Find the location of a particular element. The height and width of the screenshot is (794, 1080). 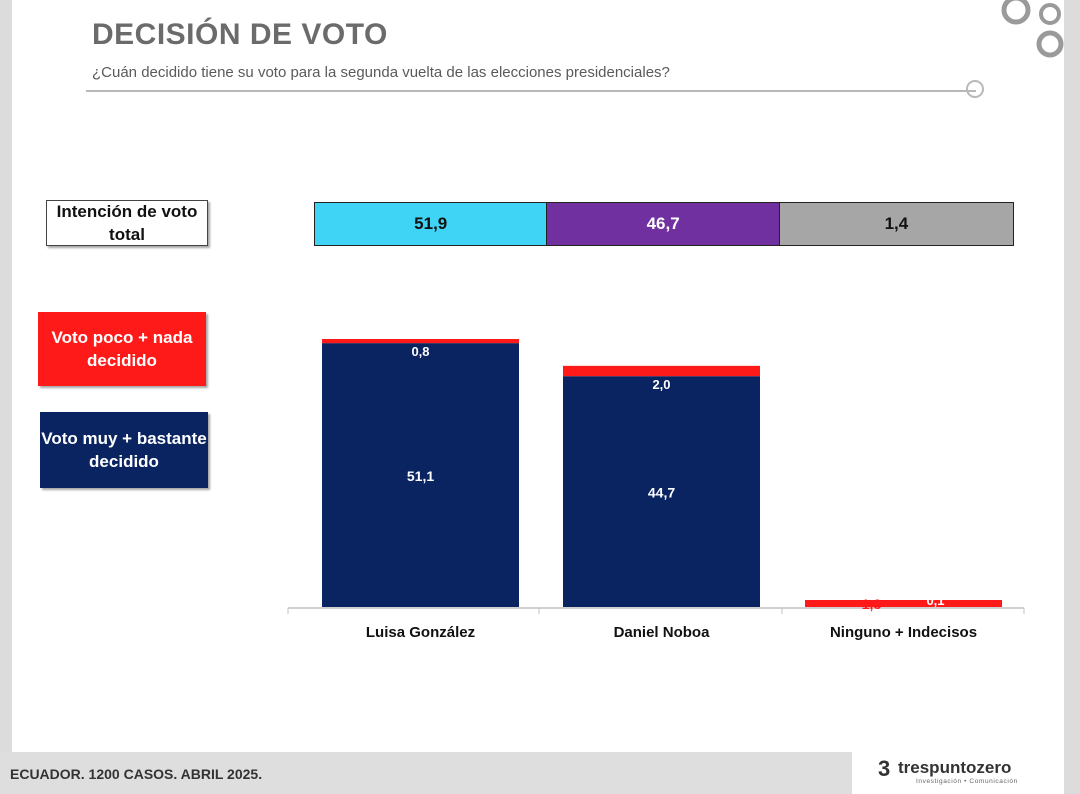

legend-high-decision: Voto muy + bastante decidido is located at coordinates (124, 450).